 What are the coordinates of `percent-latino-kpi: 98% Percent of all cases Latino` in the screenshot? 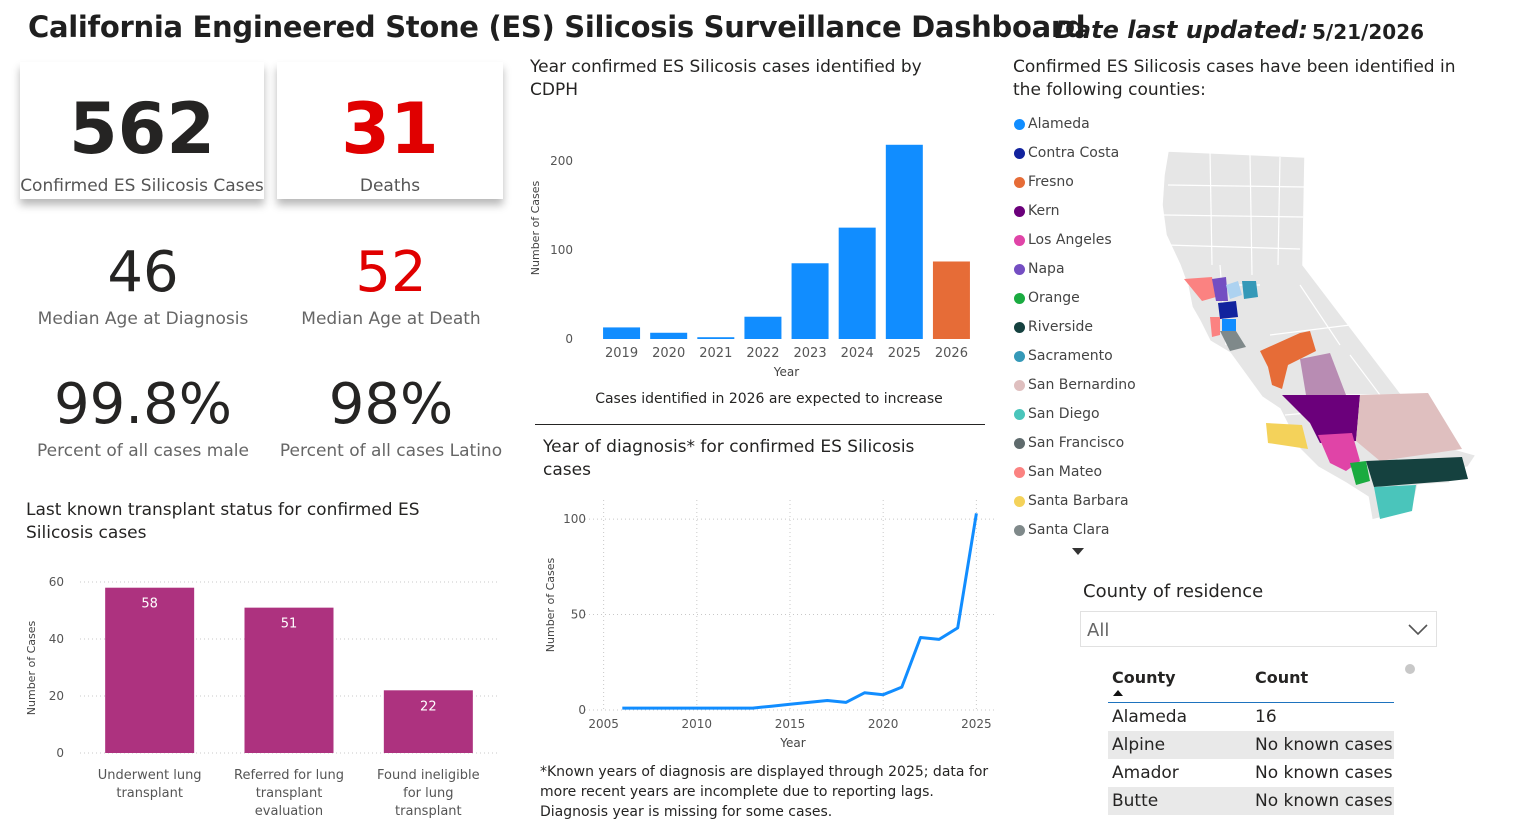 It's located at (391, 417).